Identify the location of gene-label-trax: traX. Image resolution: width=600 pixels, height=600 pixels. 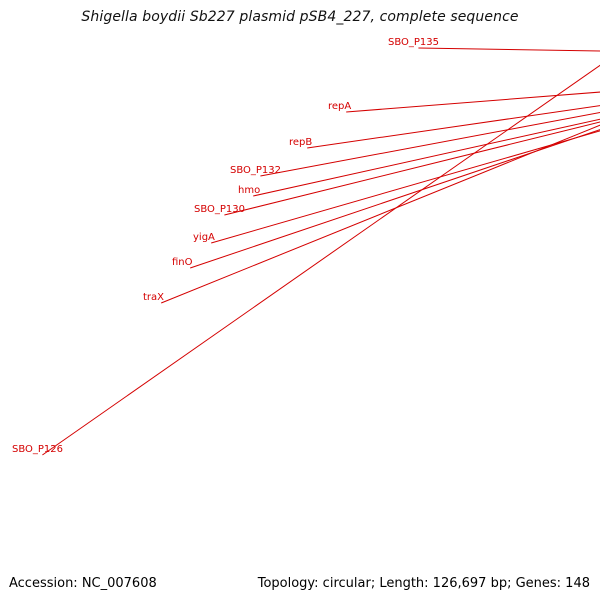
(153, 297).